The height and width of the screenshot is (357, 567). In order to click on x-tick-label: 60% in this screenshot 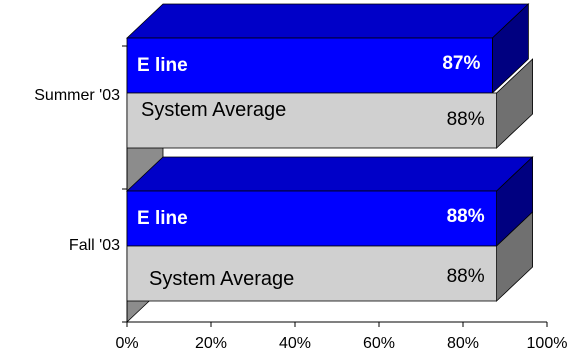, I will do `click(379, 343)`.